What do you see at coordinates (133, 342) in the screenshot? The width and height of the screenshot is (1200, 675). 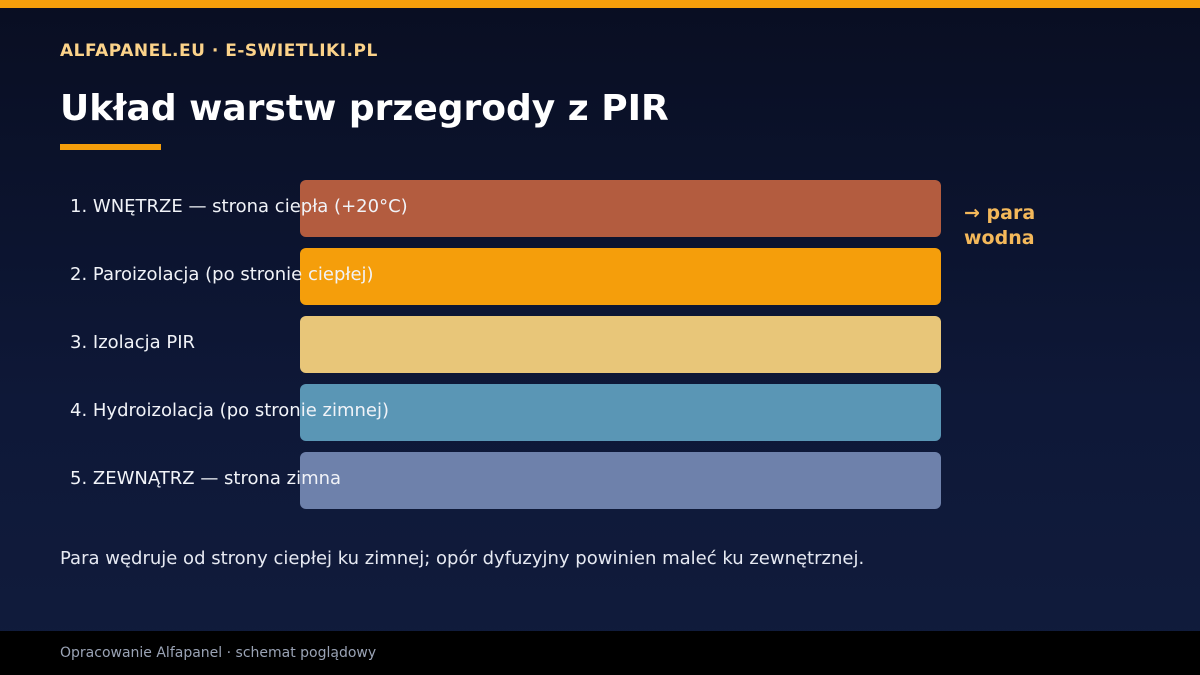 I see `layer-label-pir: 3. Izolacja PIR` at bounding box center [133, 342].